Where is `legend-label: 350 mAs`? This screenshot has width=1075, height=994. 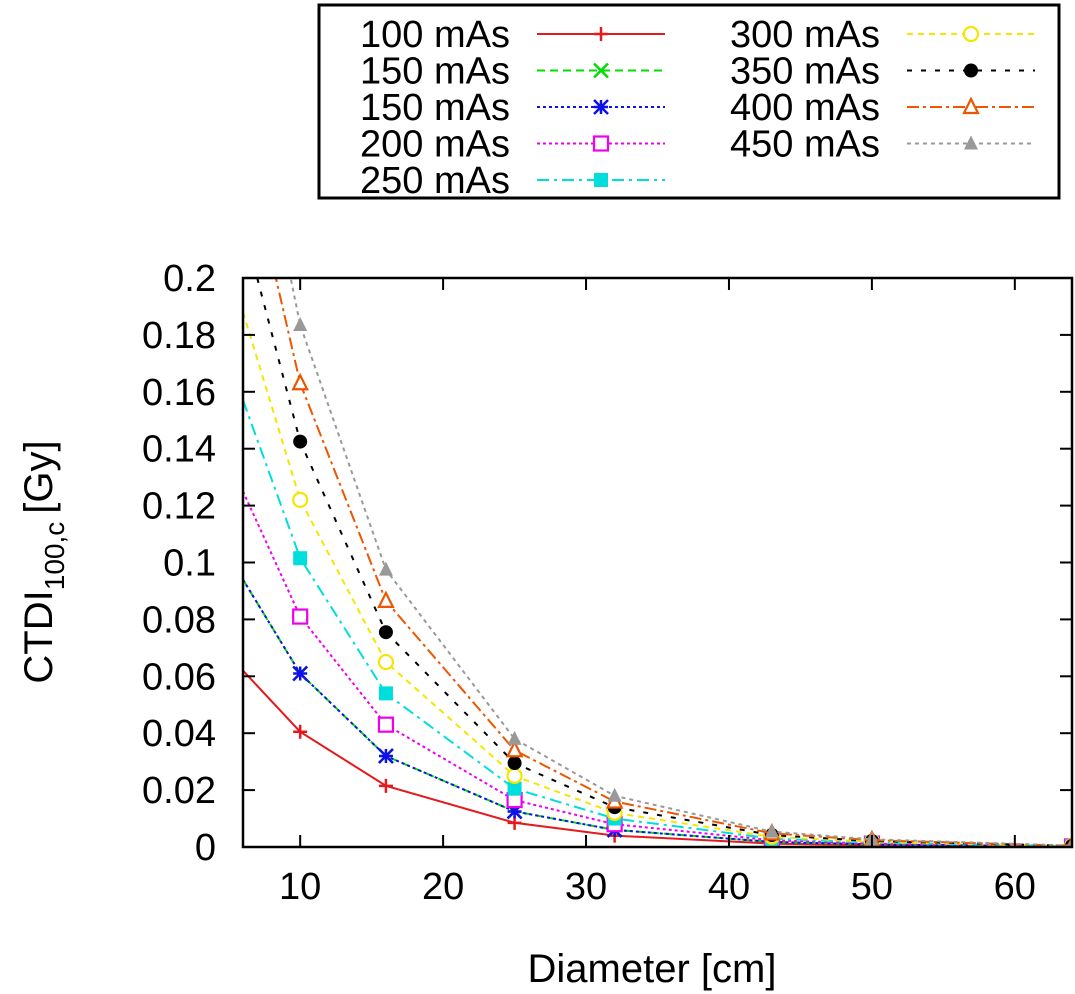
legend-label: 350 mAs is located at coordinates (805, 72).